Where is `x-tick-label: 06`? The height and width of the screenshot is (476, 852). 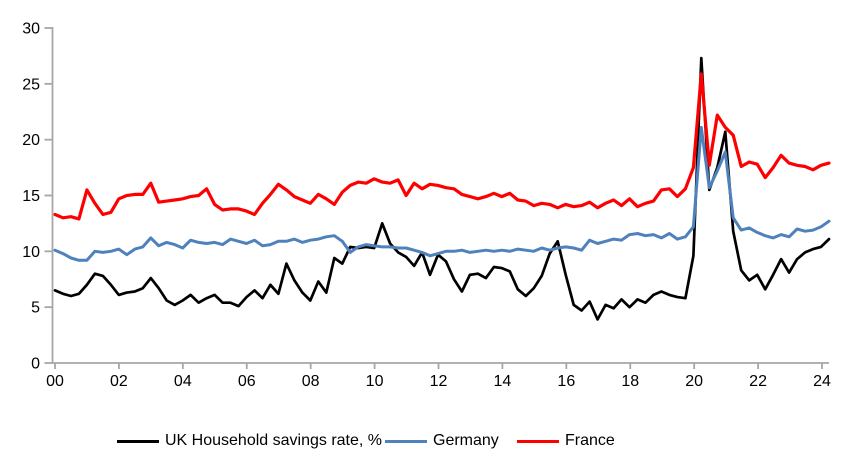
x-tick-label: 06 is located at coordinates (247, 381).